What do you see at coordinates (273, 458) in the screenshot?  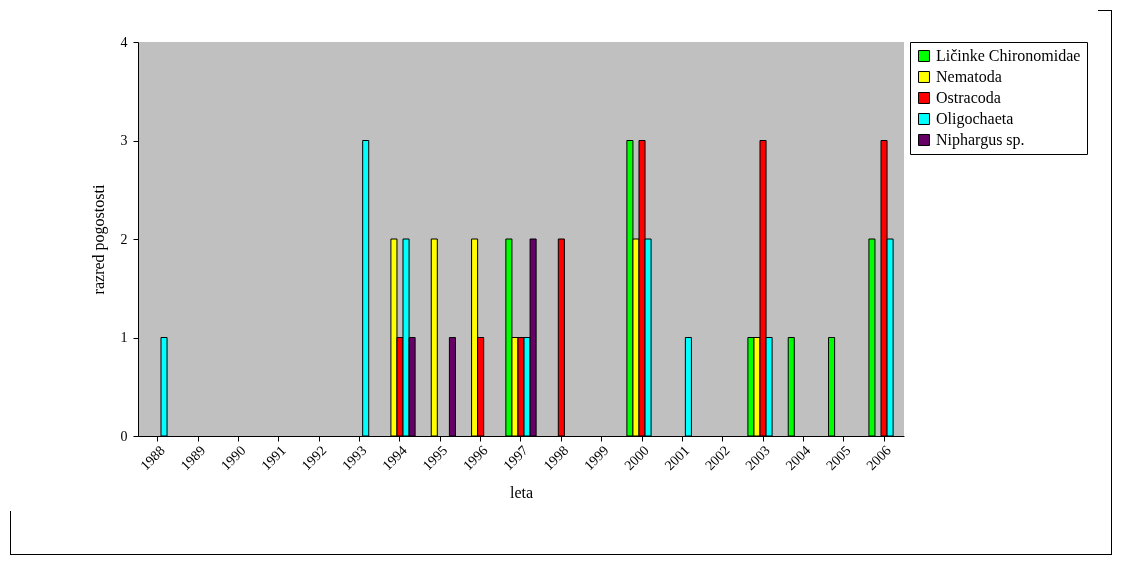 I see `x-tick-label: 1991` at bounding box center [273, 458].